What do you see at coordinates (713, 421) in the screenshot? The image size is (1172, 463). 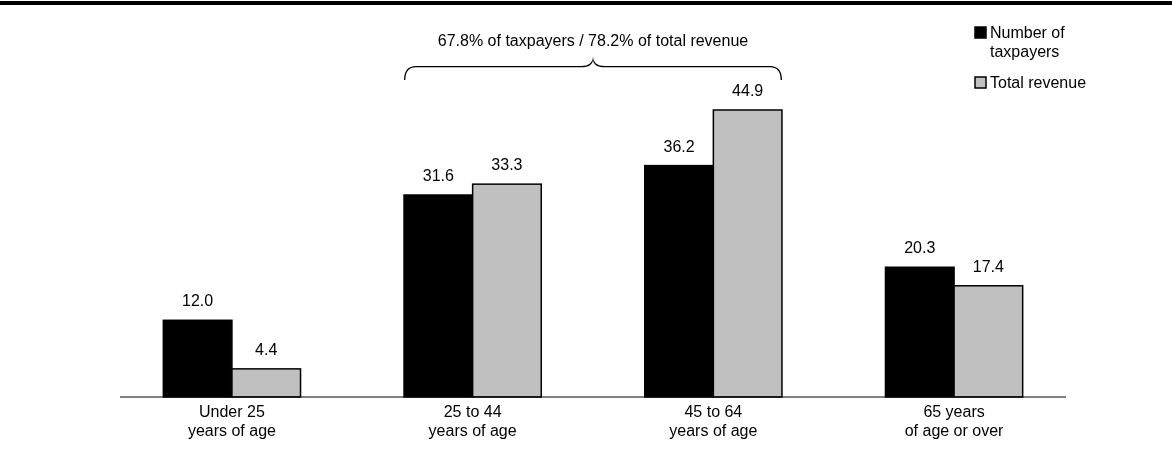 I see `x-tick-label: 45 to 64 years of age` at bounding box center [713, 421].